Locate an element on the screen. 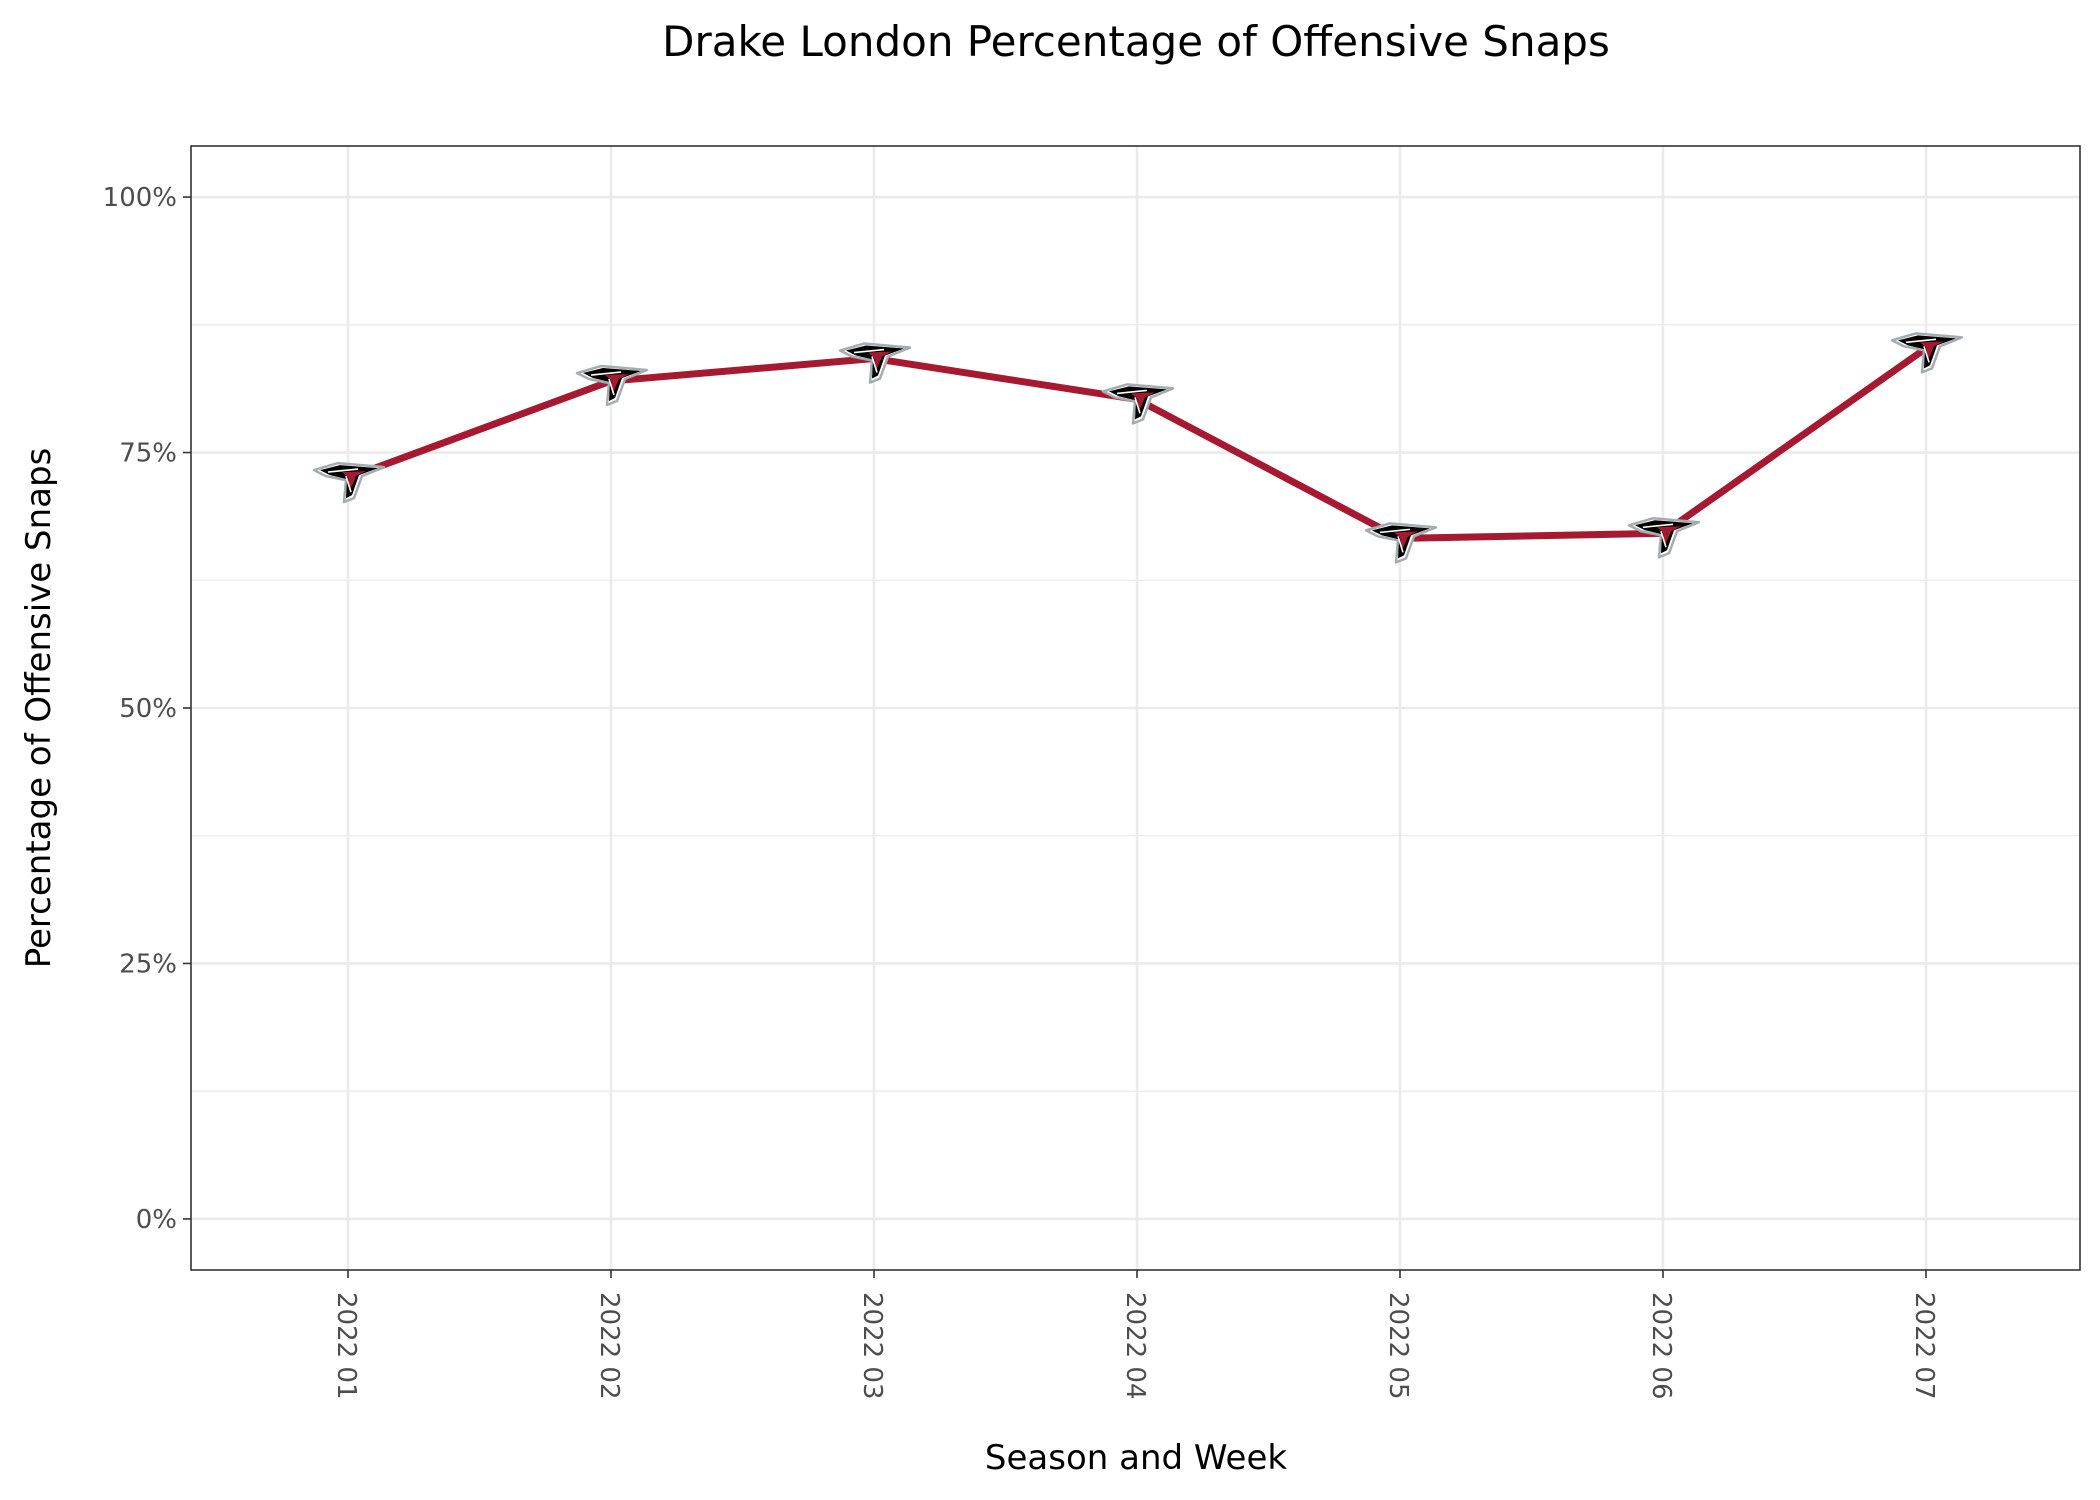 The image size is (2100, 1500). y-tick-label: 100% is located at coordinates (140, 198).